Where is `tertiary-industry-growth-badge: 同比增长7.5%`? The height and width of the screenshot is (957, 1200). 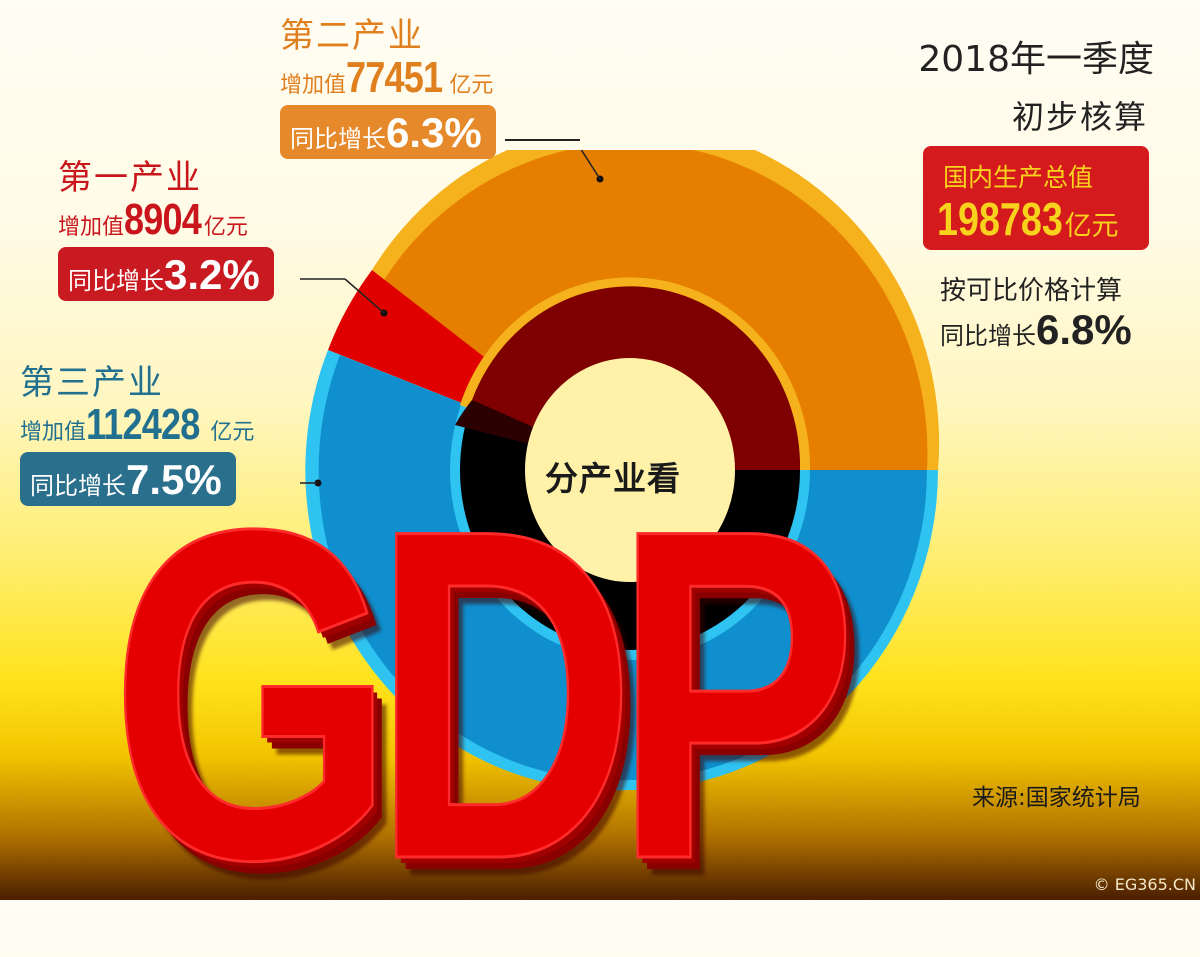
tertiary-industry-growth-badge: 同比增长7.5% is located at coordinates (128, 479).